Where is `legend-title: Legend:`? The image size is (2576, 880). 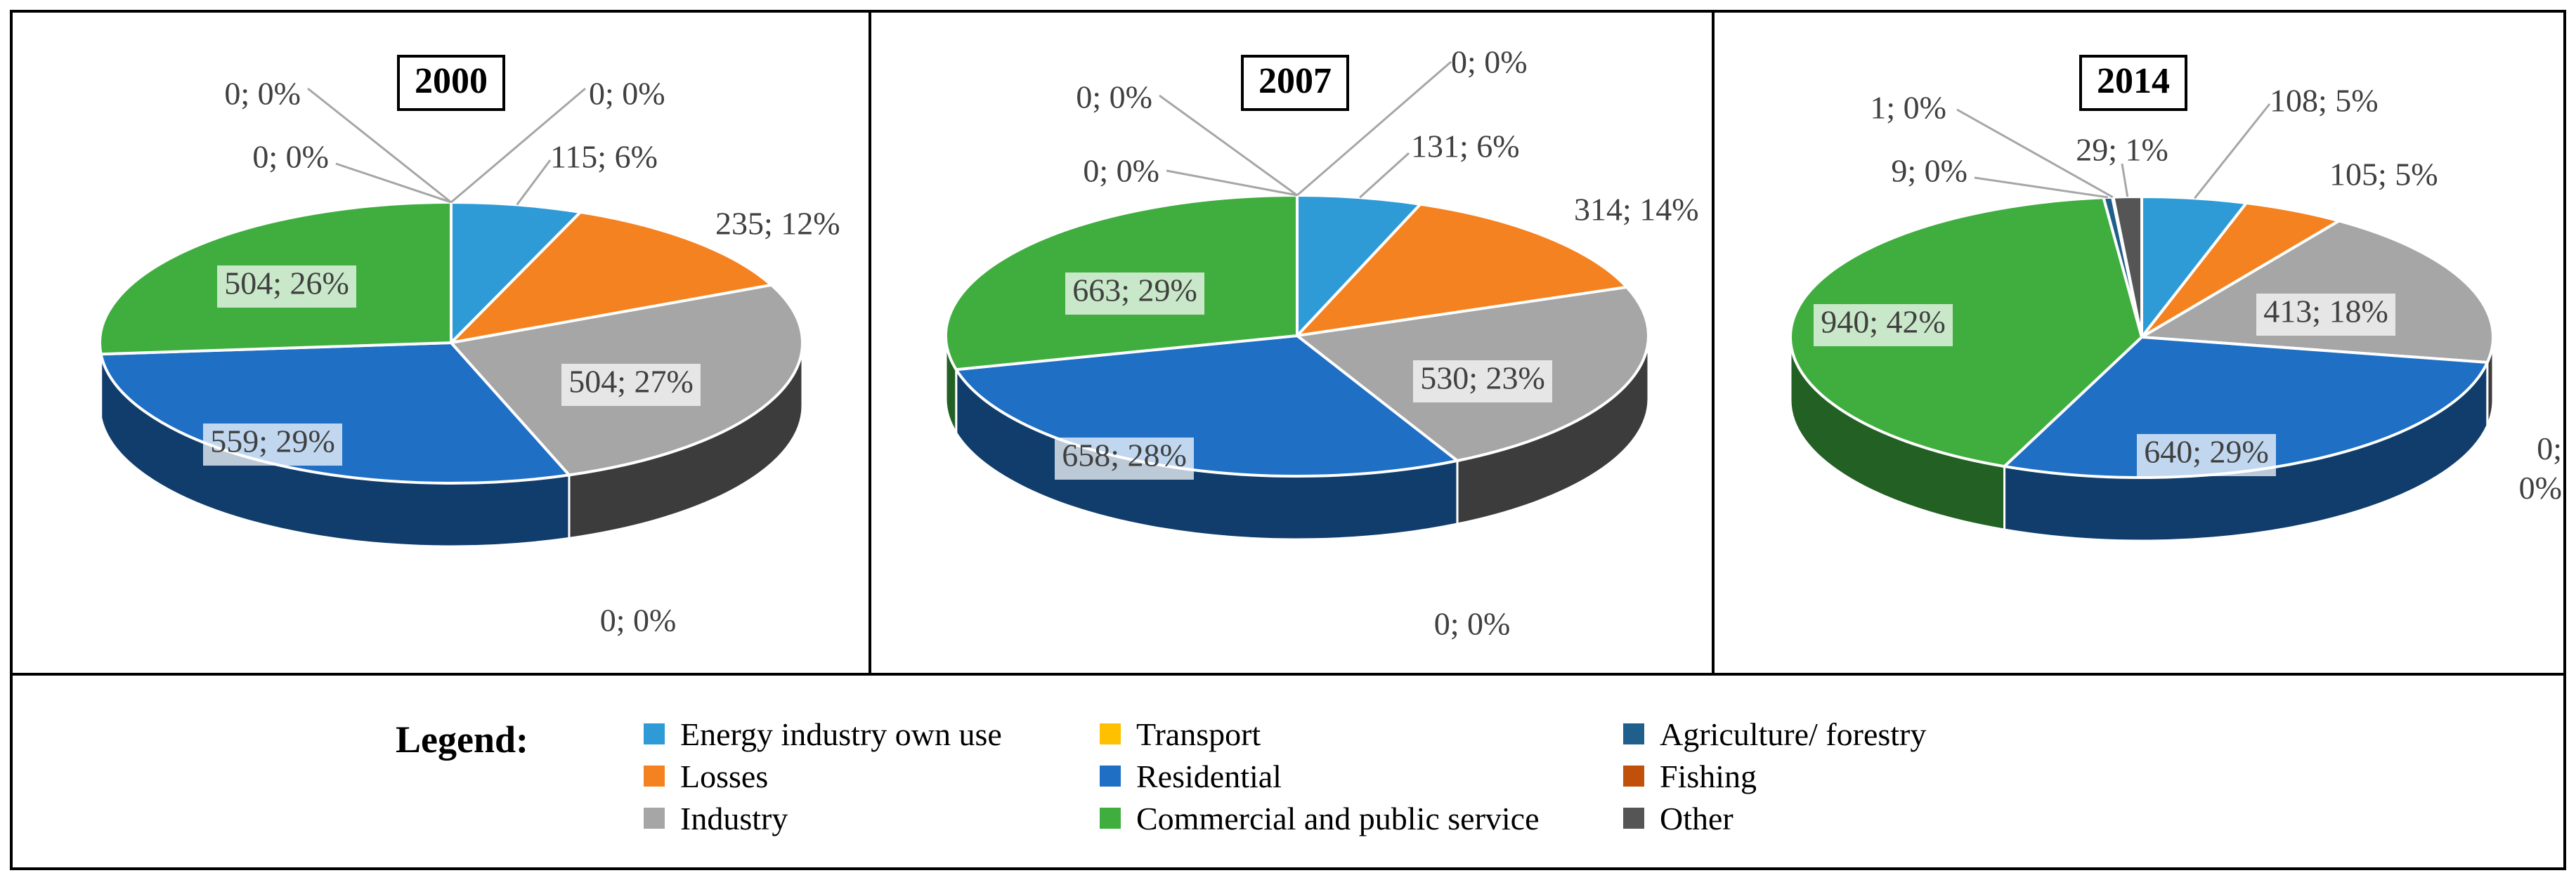 legend-title: Legend: is located at coordinates (462, 739).